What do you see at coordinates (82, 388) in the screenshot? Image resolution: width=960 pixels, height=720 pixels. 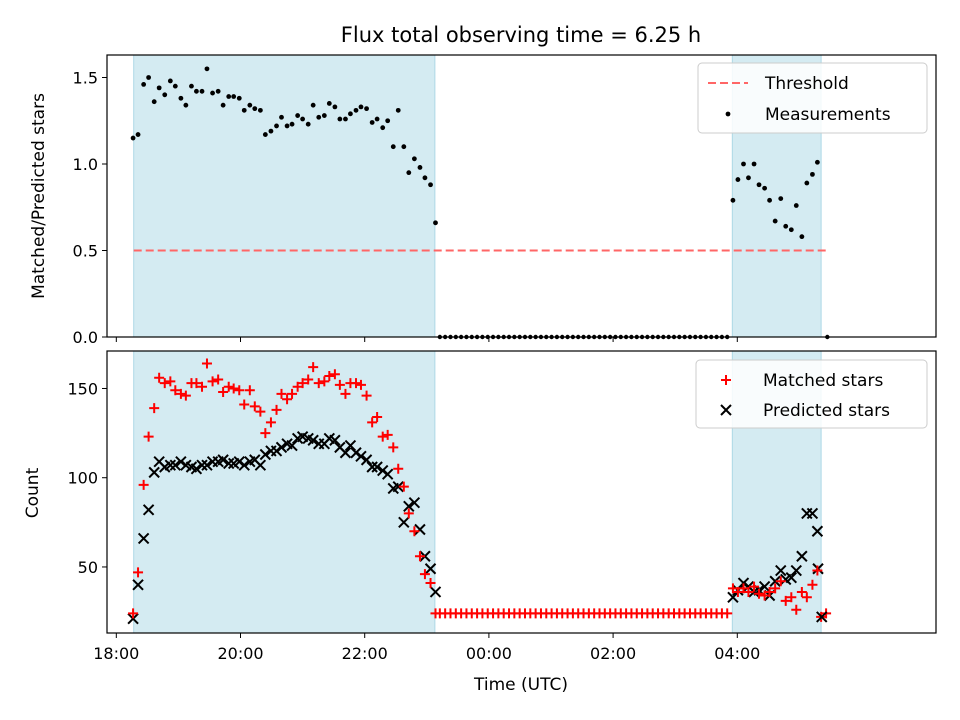 I see `bottom-y-tick-label: 150` at bounding box center [82, 388].